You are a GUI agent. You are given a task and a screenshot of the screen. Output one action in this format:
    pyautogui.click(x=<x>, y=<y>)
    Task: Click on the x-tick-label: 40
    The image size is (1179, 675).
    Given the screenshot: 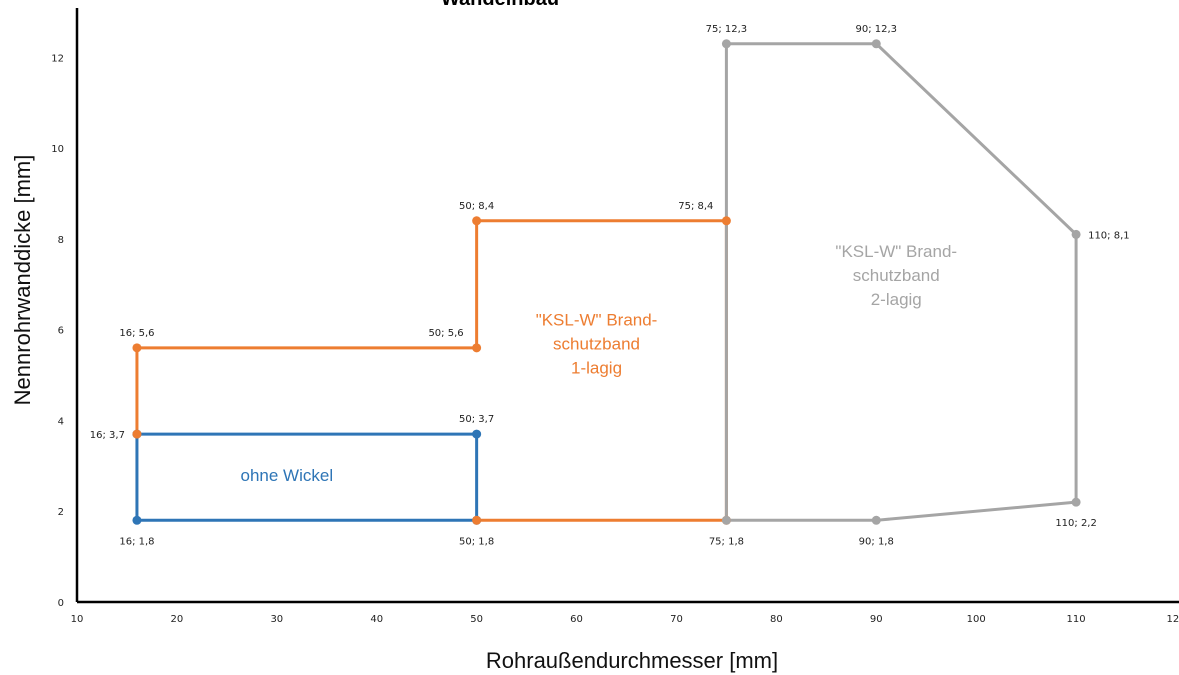 What is the action you would take?
    pyautogui.click(x=376, y=619)
    